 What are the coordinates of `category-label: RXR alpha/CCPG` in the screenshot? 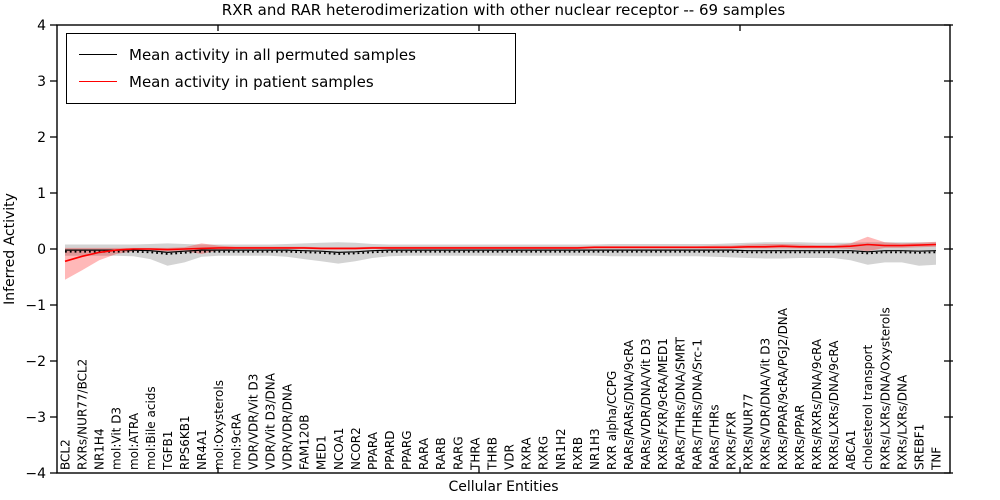 It's located at (612, 420).